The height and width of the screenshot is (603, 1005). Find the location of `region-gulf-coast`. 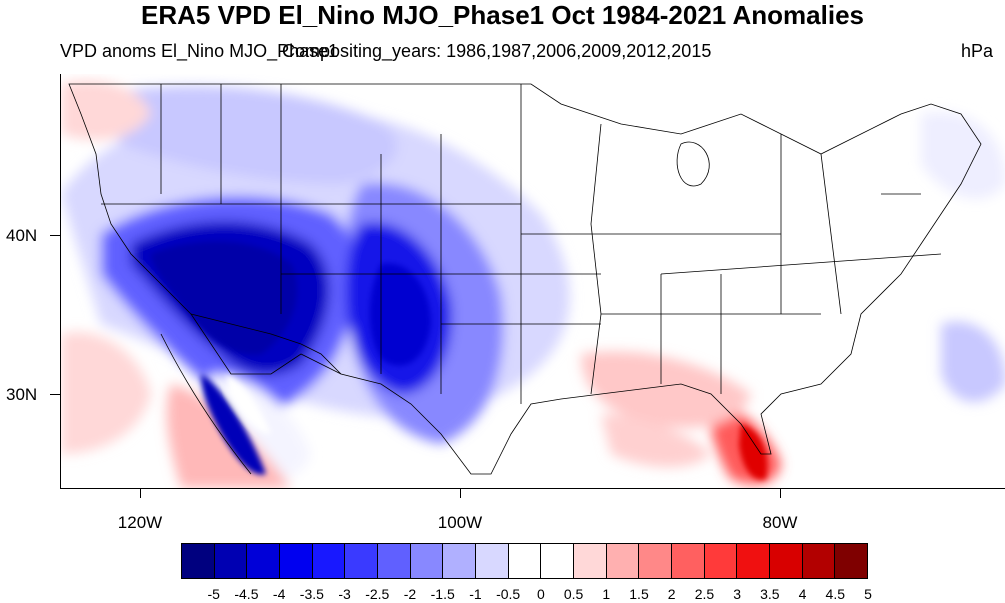

region-gulf-coast is located at coordinates (666, 389).